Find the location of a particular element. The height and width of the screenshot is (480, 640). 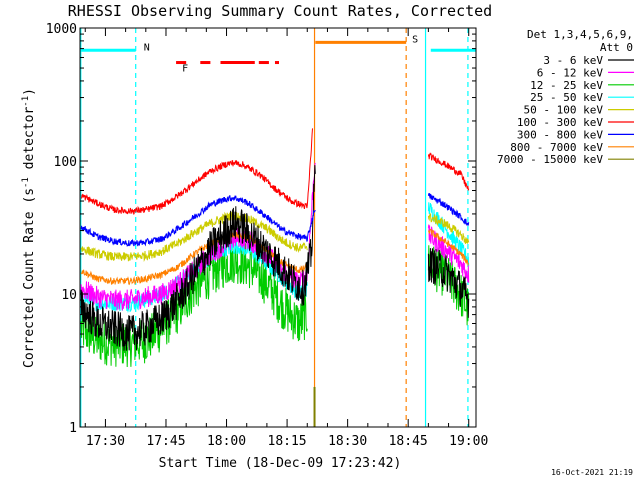

x-tick-label-5: 18:45 is located at coordinates (408, 441).